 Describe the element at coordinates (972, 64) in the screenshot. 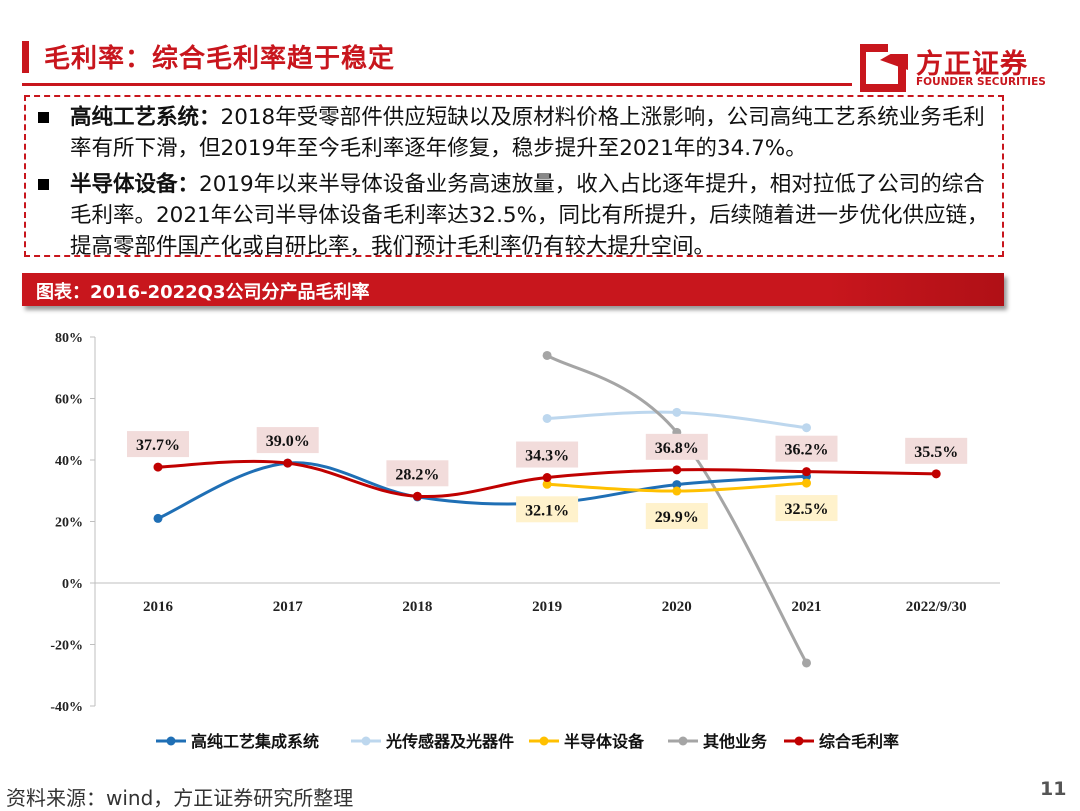

I see `logo-text-cn: 方正证券` at that location.